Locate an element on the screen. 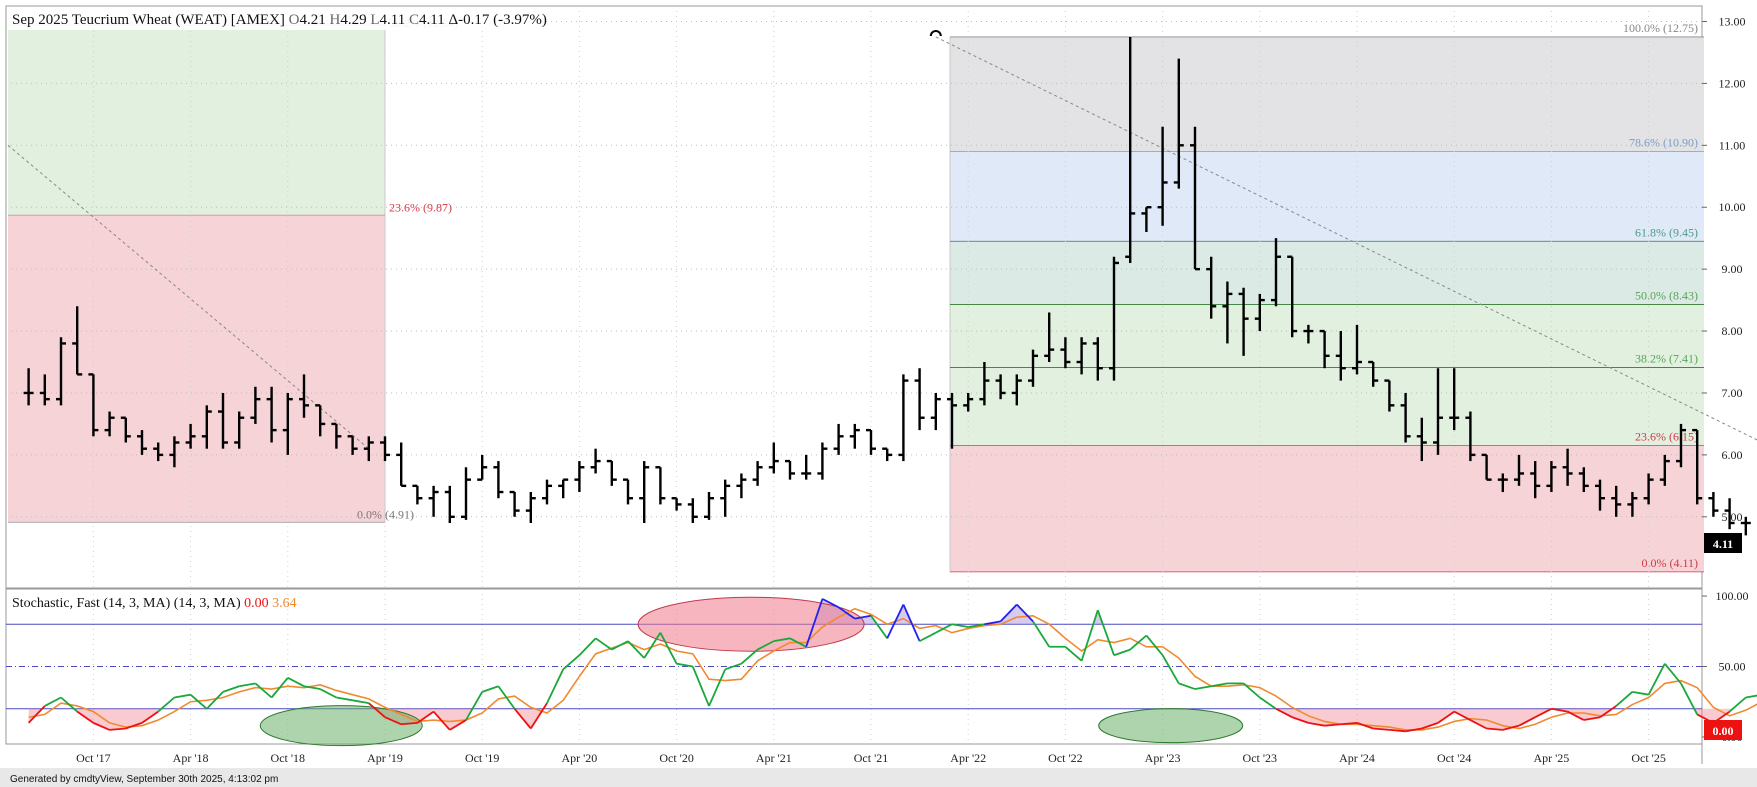 Image resolution: width=1757 pixels, height=787 pixels. x-tick-label: Oct '18 is located at coordinates (288, 758).